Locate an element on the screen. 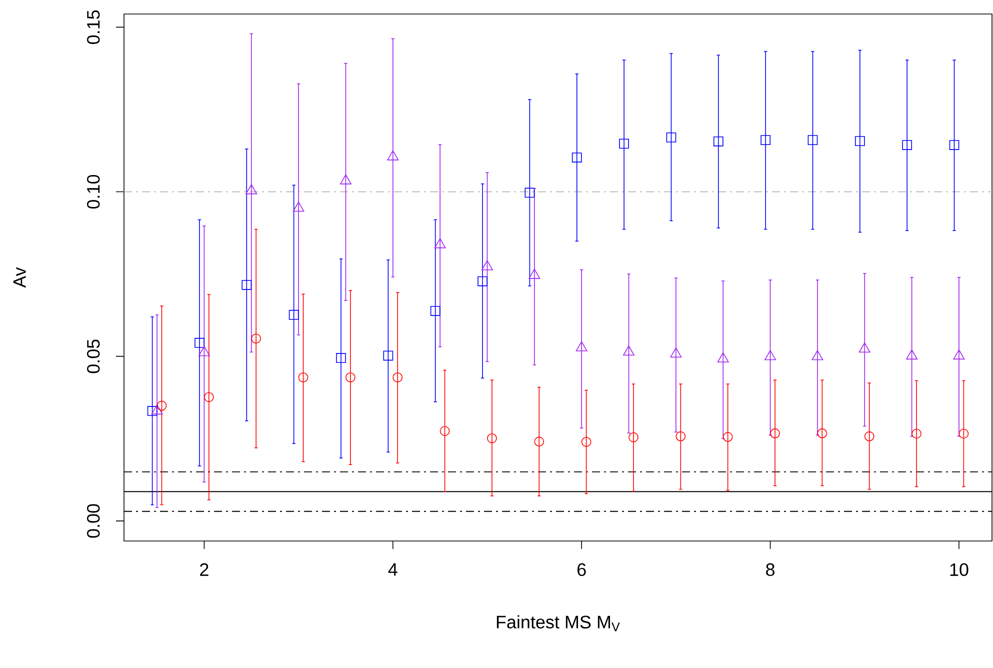 The height and width of the screenshot is (668, 993). x-axis-title: Faintest MS M$_{V}$ is located at coordinates (558, 623).